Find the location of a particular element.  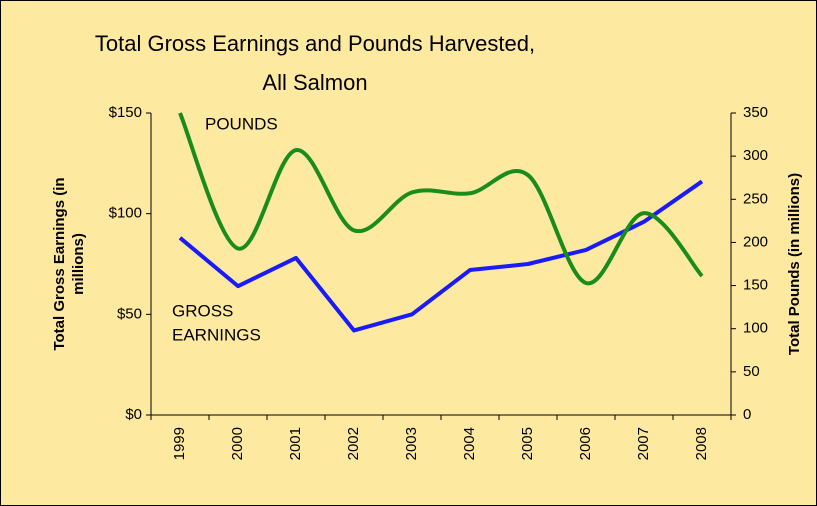

y-axis-label: Total Gross Earnings (in is located at coordinates (59, 263).